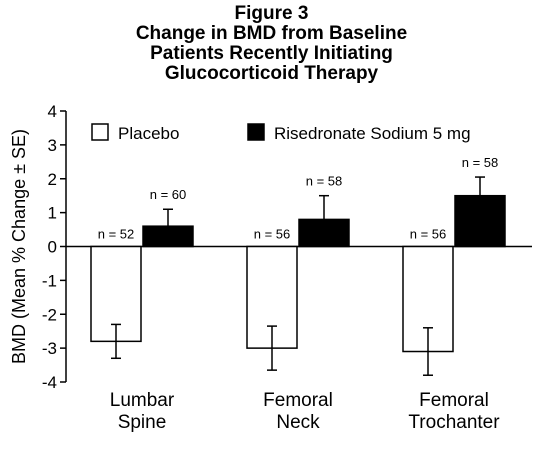  Describe the element at coordinates (49, 348) in the screenshot. I see `y-tick-label: -3` at that location.